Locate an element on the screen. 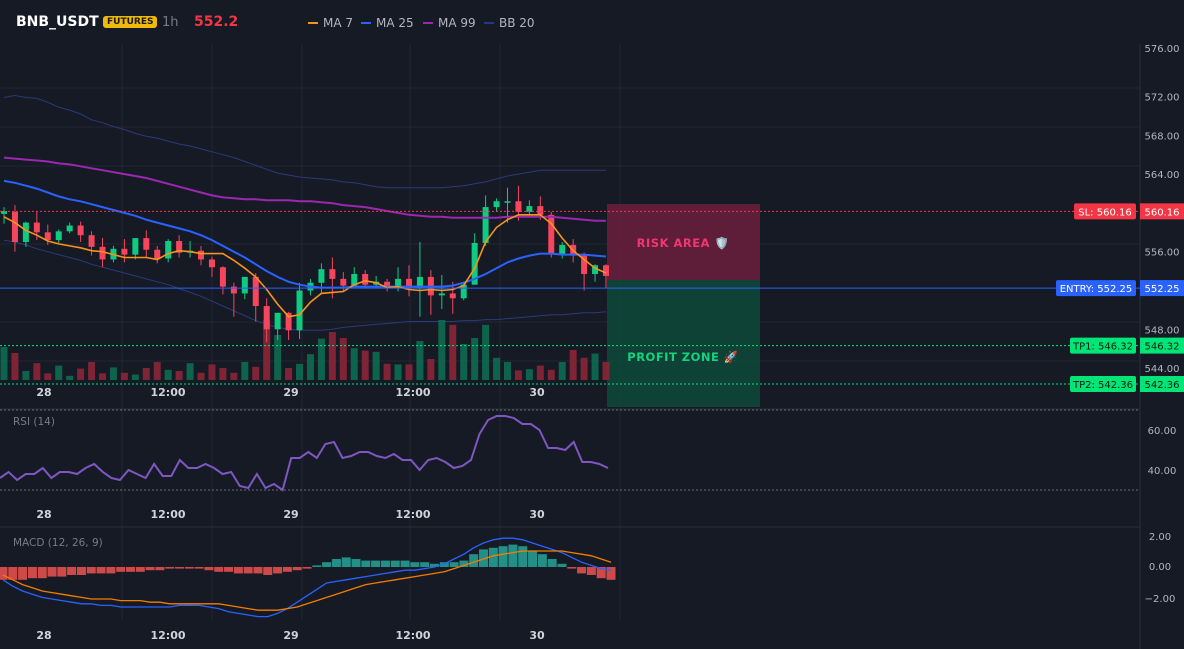 The height and width of the screenshot is (649, 1184). ma7-swatch-icon is located at coordinates (313, 23).